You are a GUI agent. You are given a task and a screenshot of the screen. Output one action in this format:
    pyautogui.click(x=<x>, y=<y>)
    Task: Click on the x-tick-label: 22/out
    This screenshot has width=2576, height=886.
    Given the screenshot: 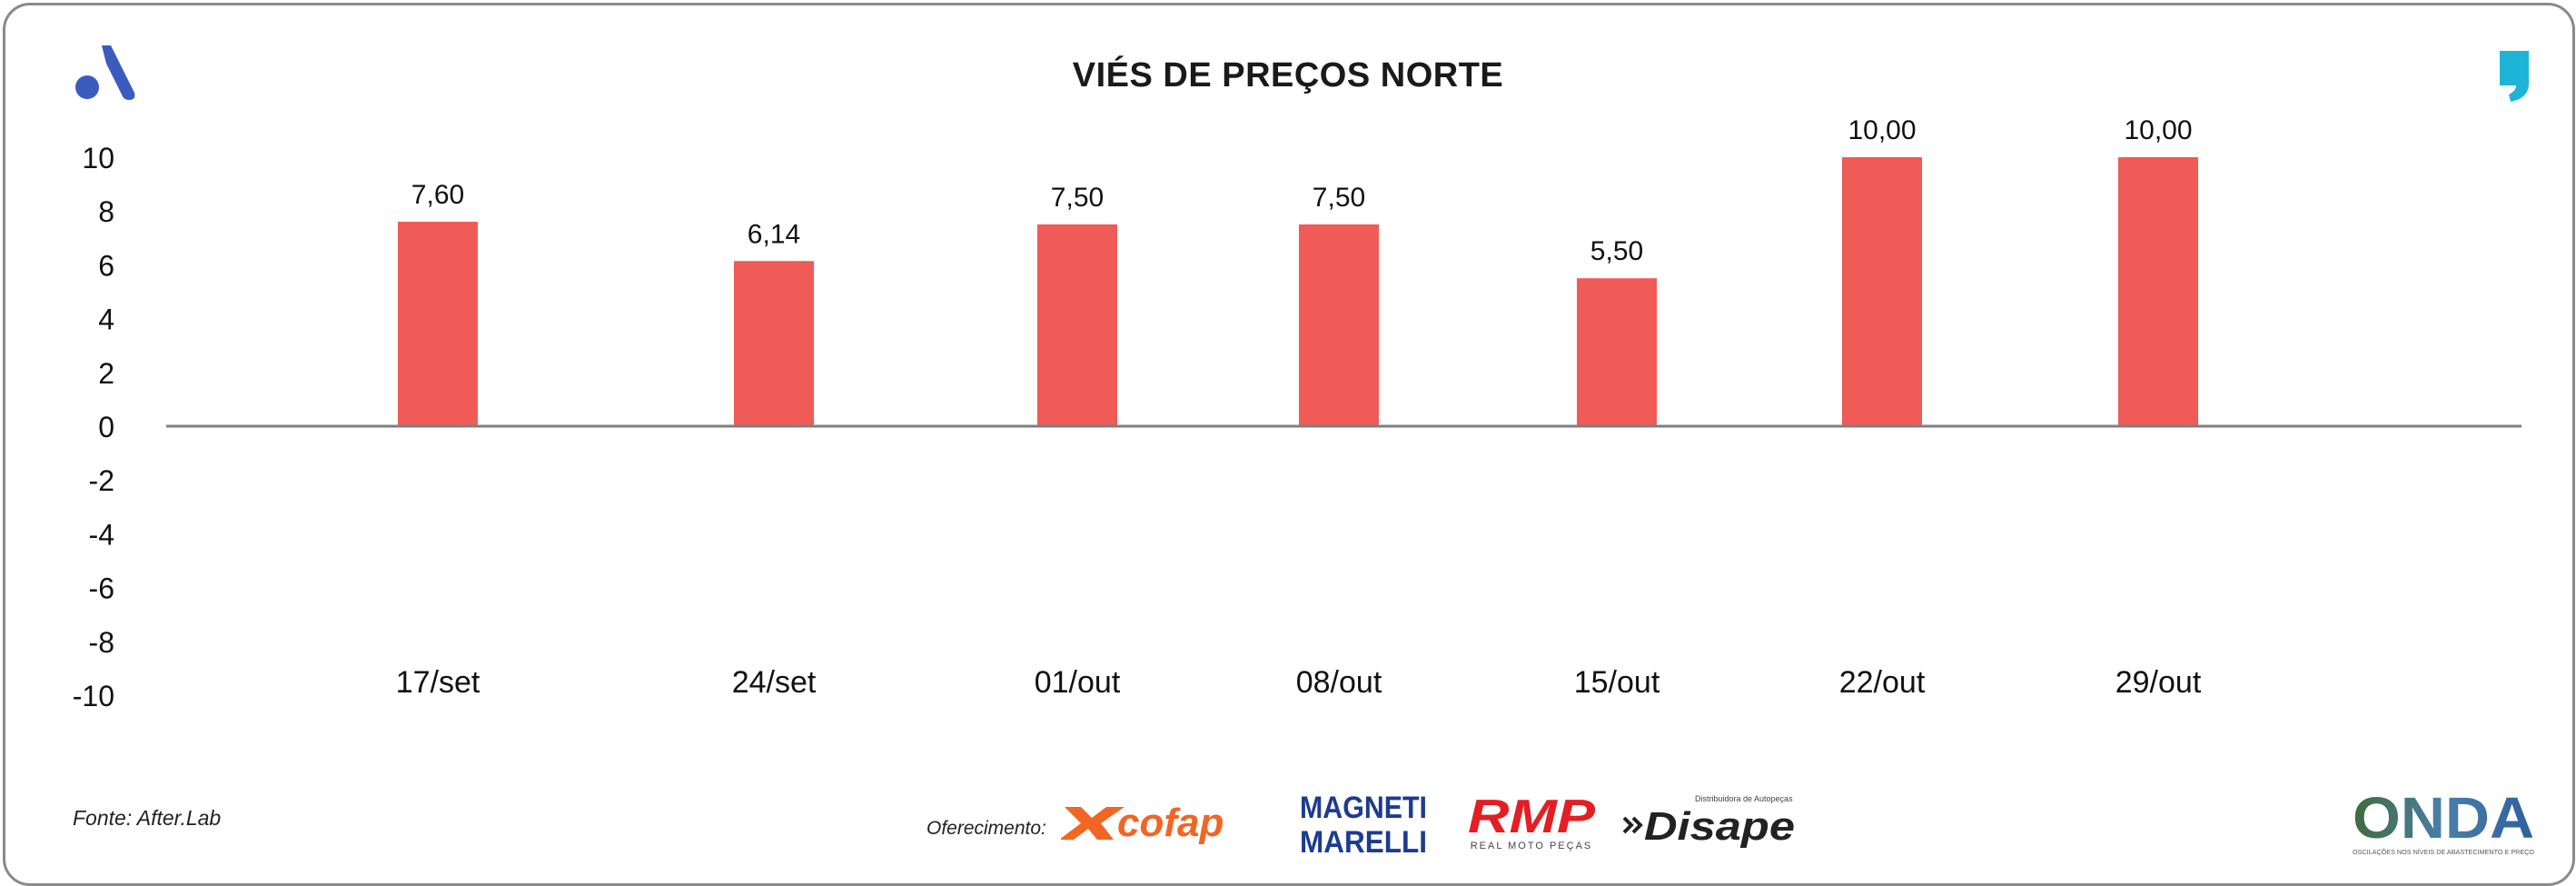 What is the action you would take?
    pyautogui.click(x=1882, y=682)
    